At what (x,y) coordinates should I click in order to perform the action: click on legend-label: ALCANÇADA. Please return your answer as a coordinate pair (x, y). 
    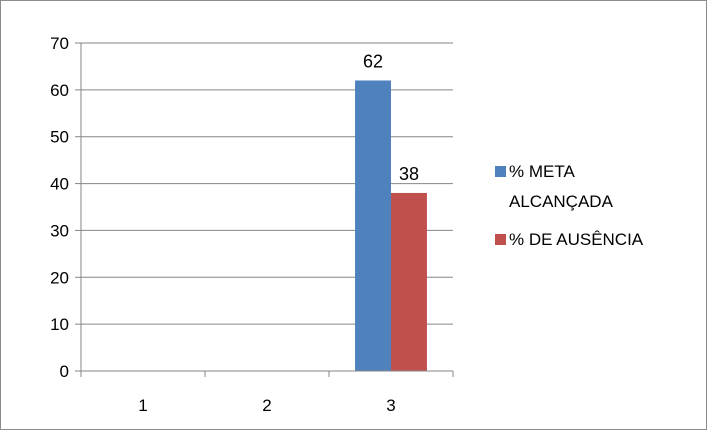
    Looking at the image, I should click on (561, 201).